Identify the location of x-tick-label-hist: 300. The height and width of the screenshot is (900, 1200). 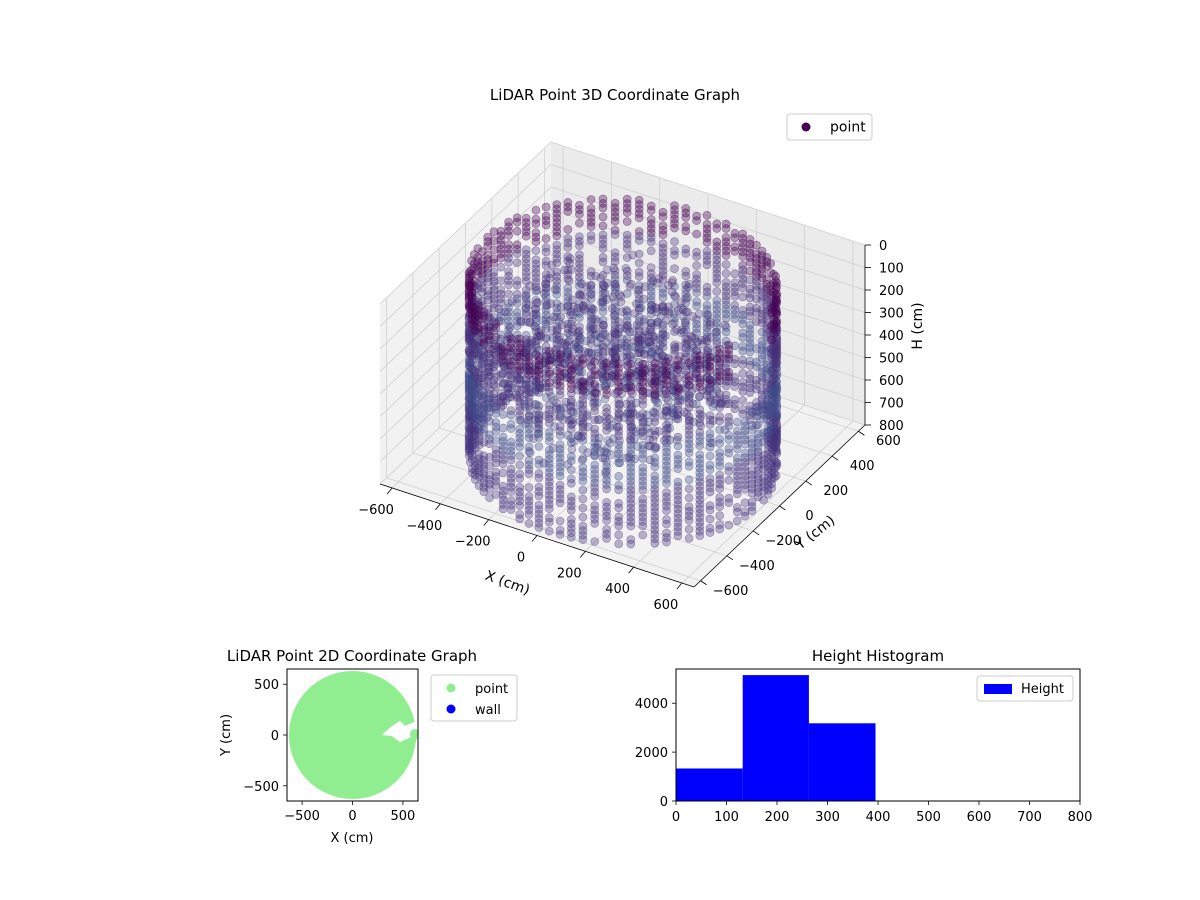
(827, 817).